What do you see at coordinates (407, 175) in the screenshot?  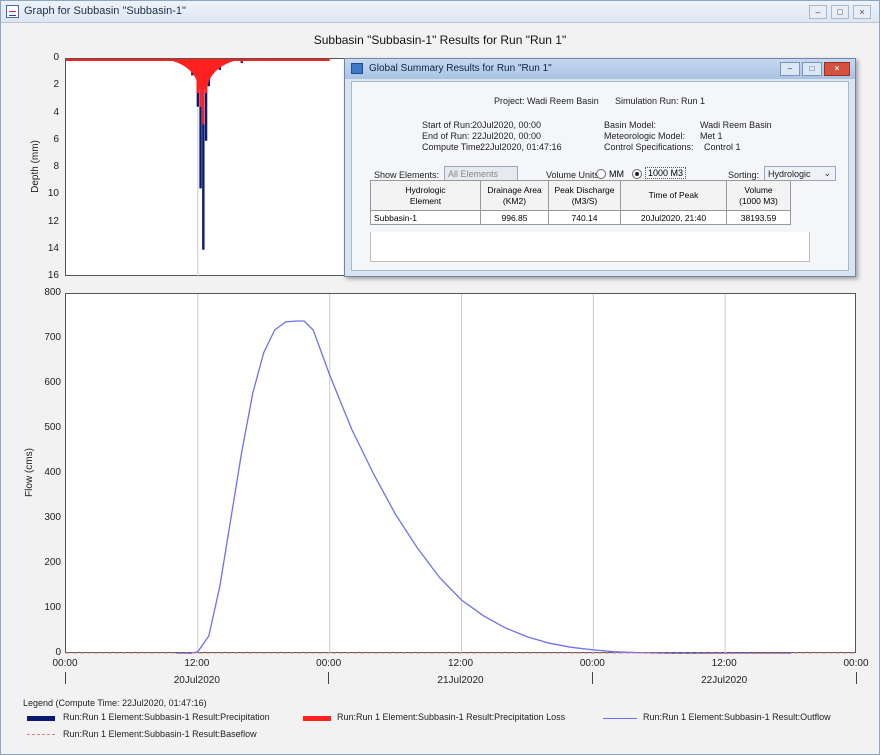 I see `show-elements-label: Show Elements:` at bounding box center [407, 175].